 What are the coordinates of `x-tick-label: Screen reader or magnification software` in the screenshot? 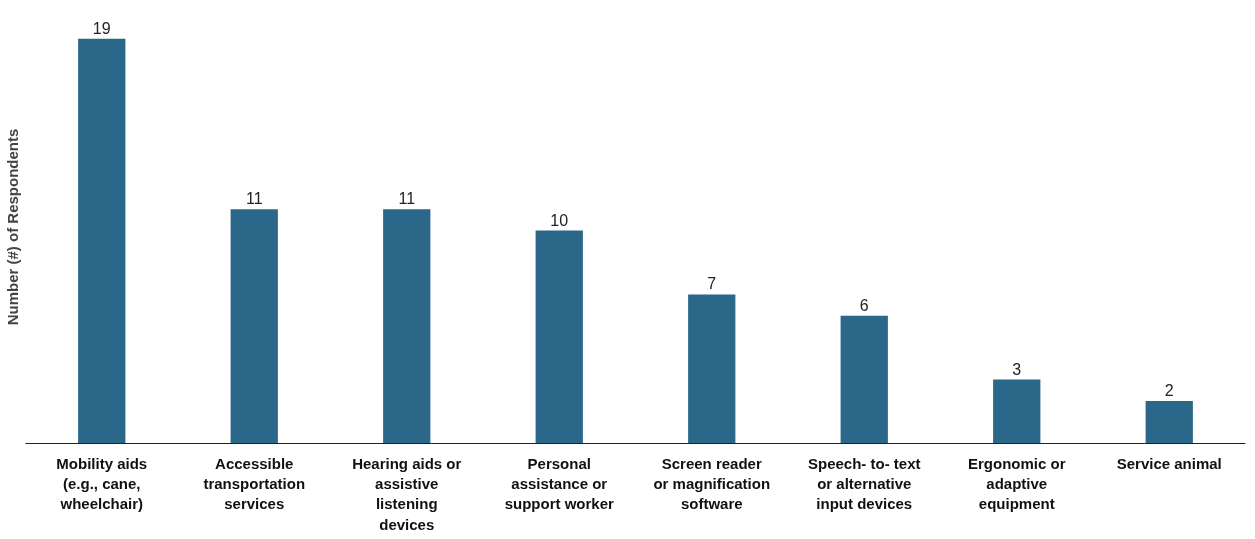 It's located at (712, 483).